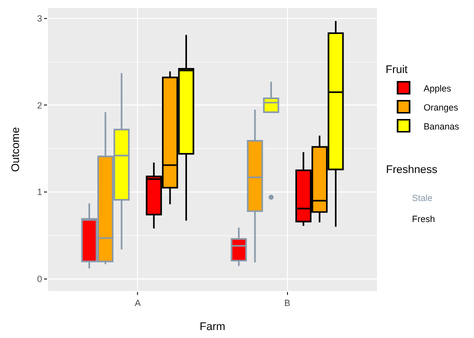  What do you see at coordinates (424, 219) in the screenshot?
I see `text: Fresh` at bounding box center [424, 219].